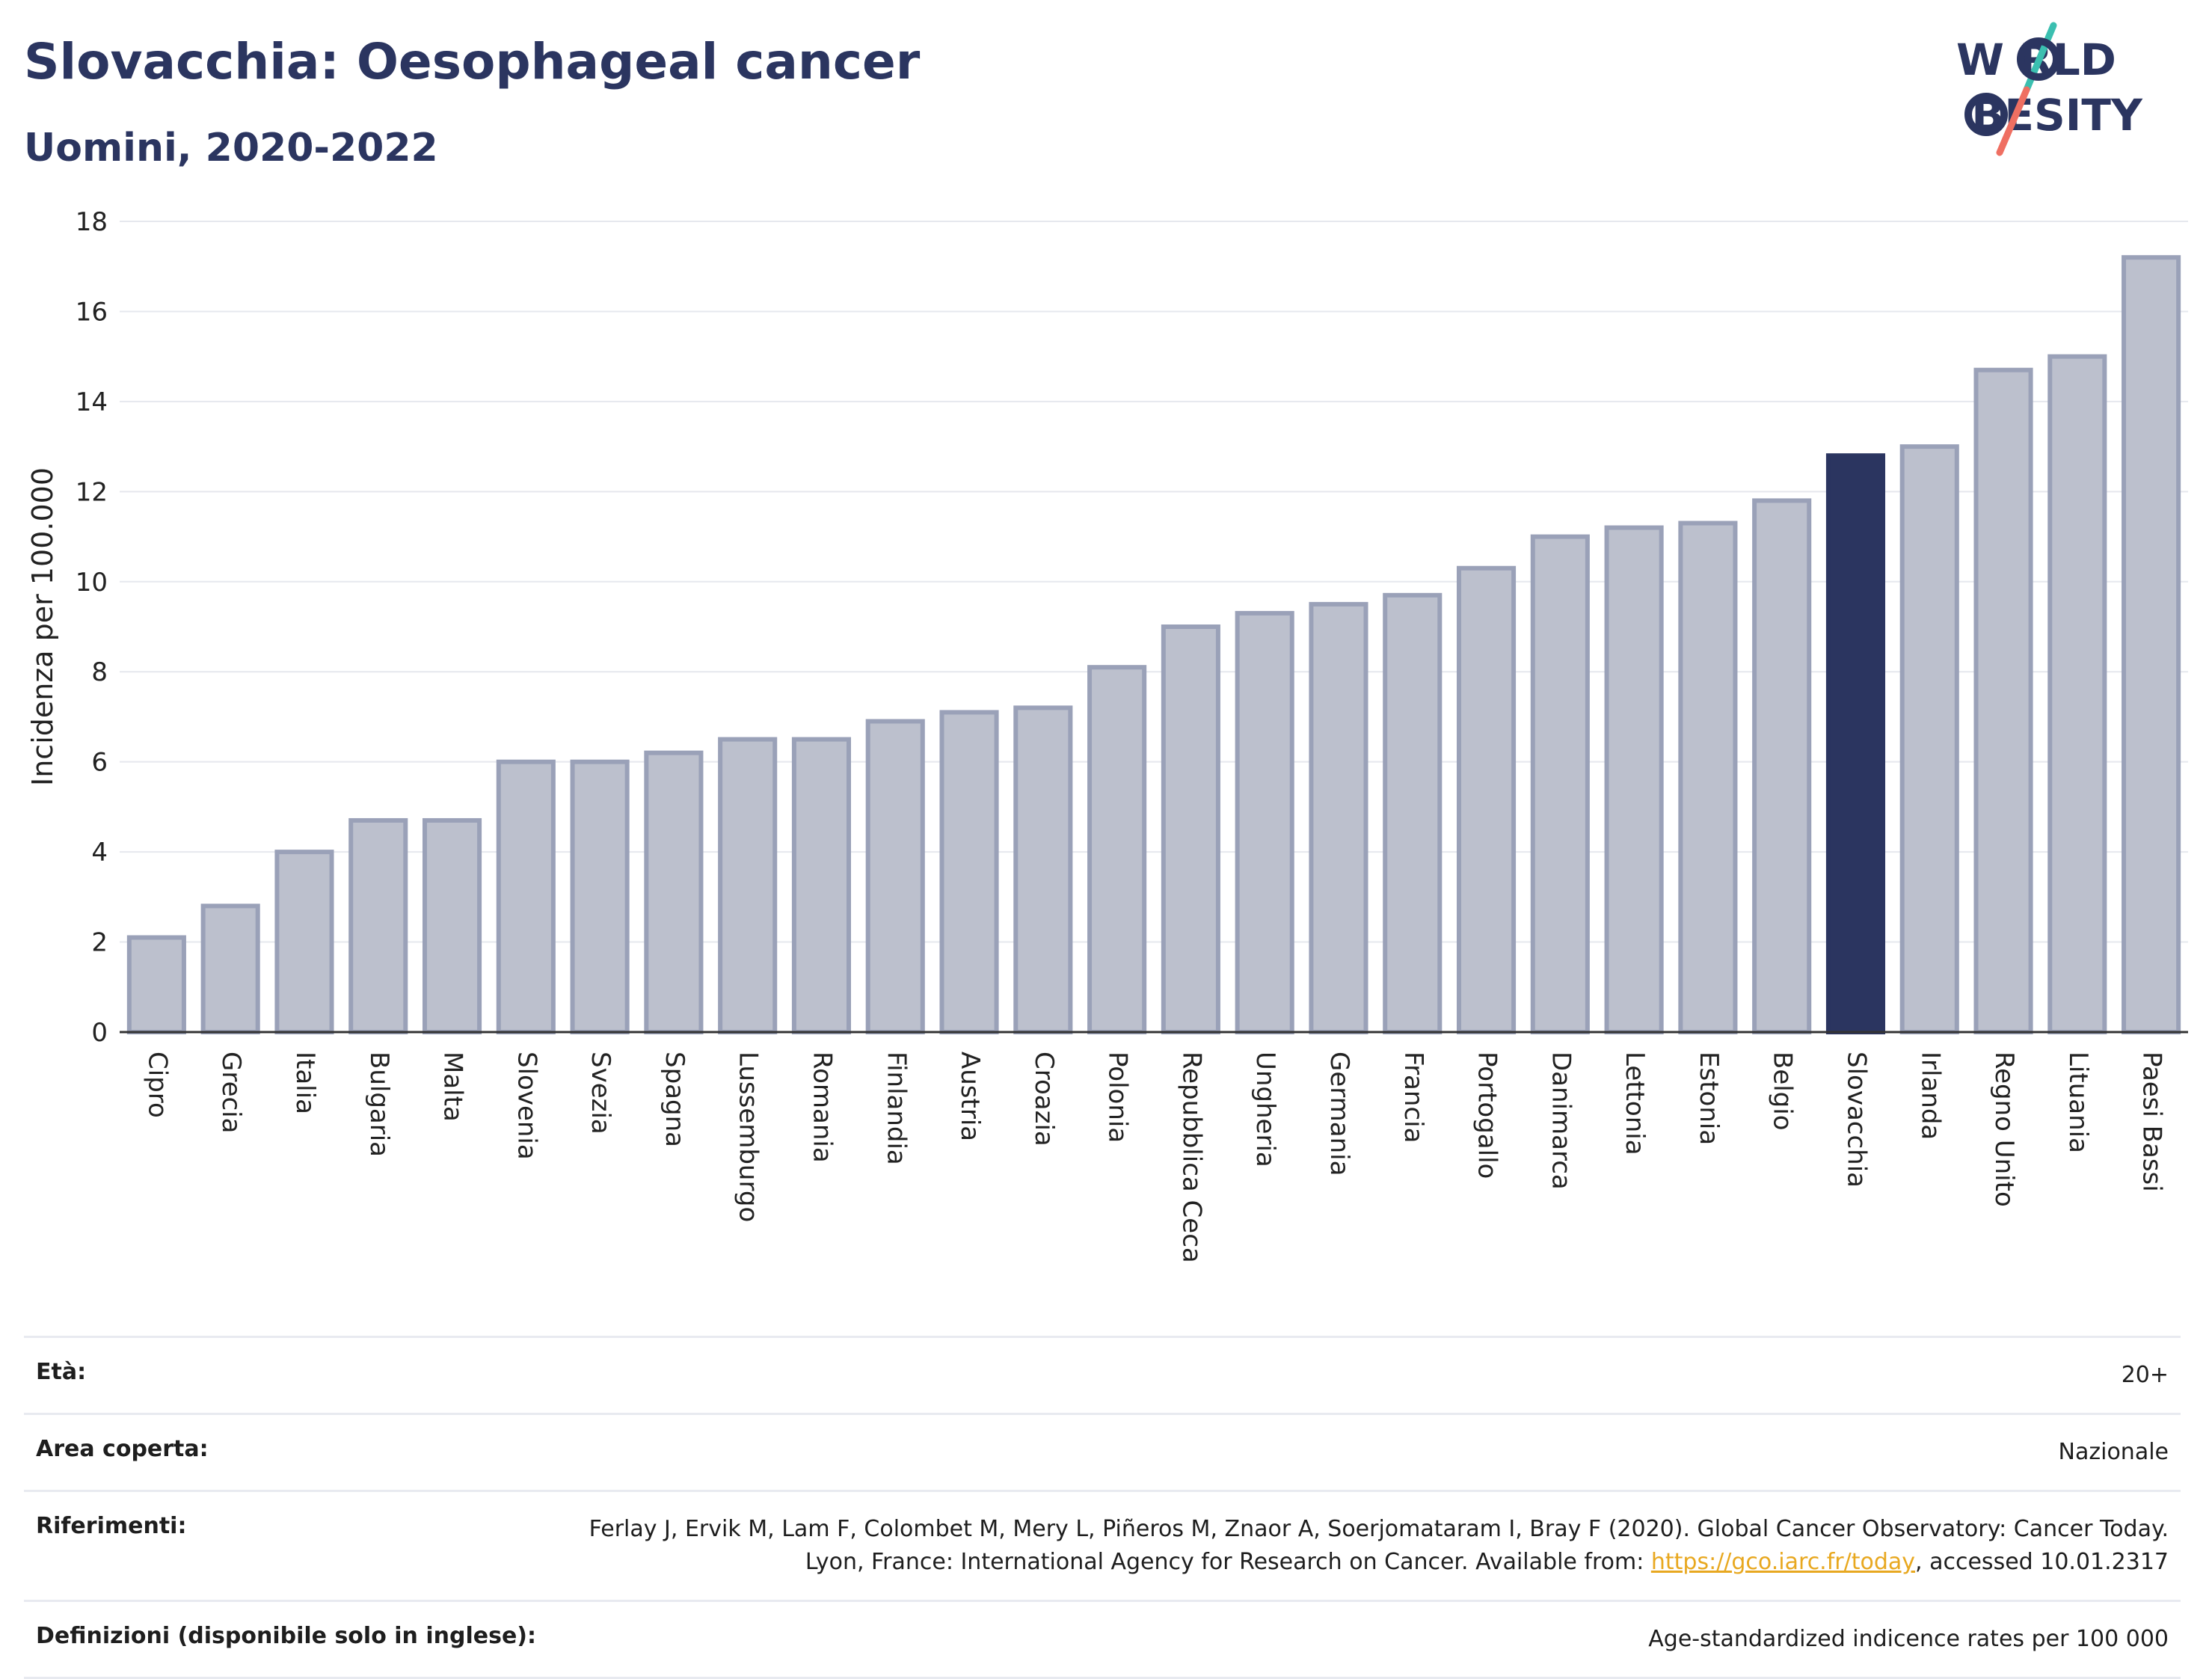 This screenshot has height=1679, width=2212. What do you see at coordinates (379, 1104) in the screenshot?
I see `x-tick-label: Bulgaria` at bounding box center [379, 1104].